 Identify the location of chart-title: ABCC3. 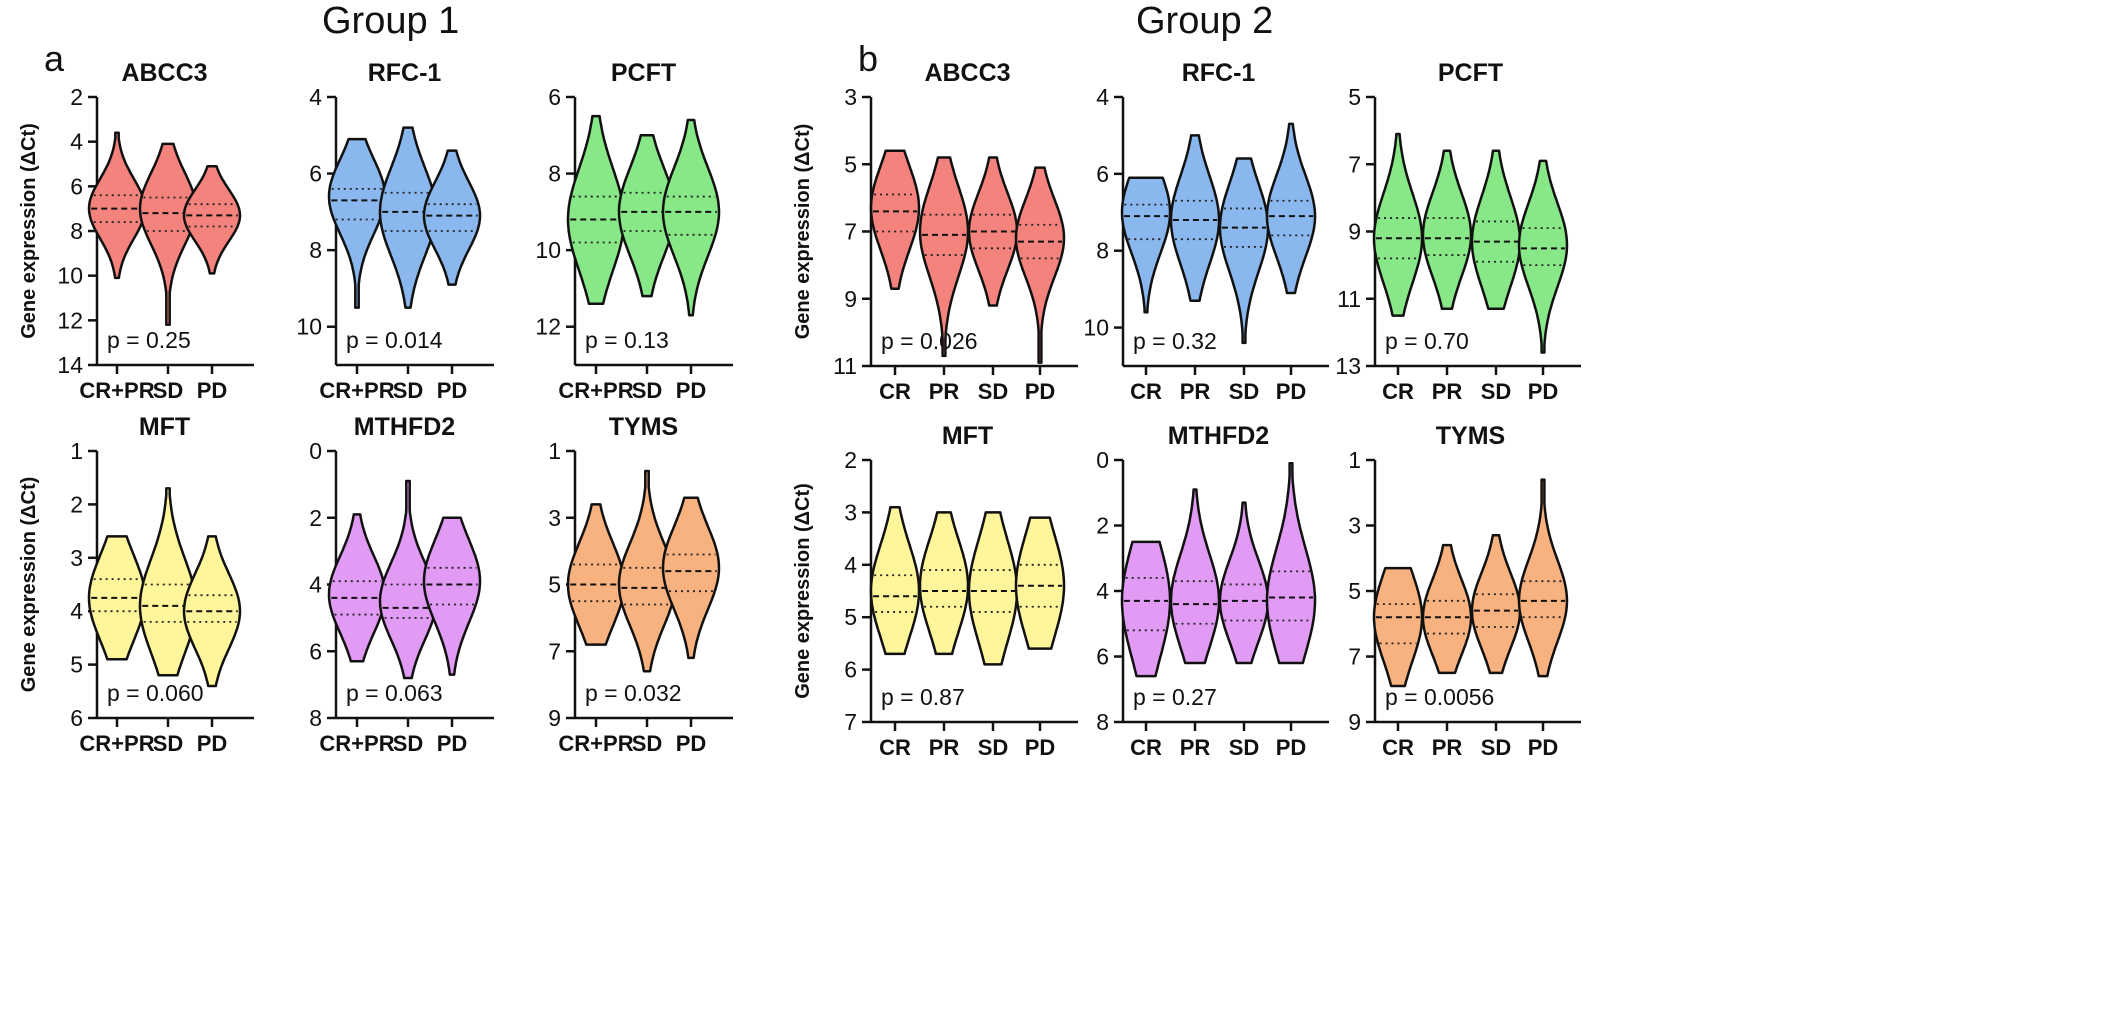
(164, 73).